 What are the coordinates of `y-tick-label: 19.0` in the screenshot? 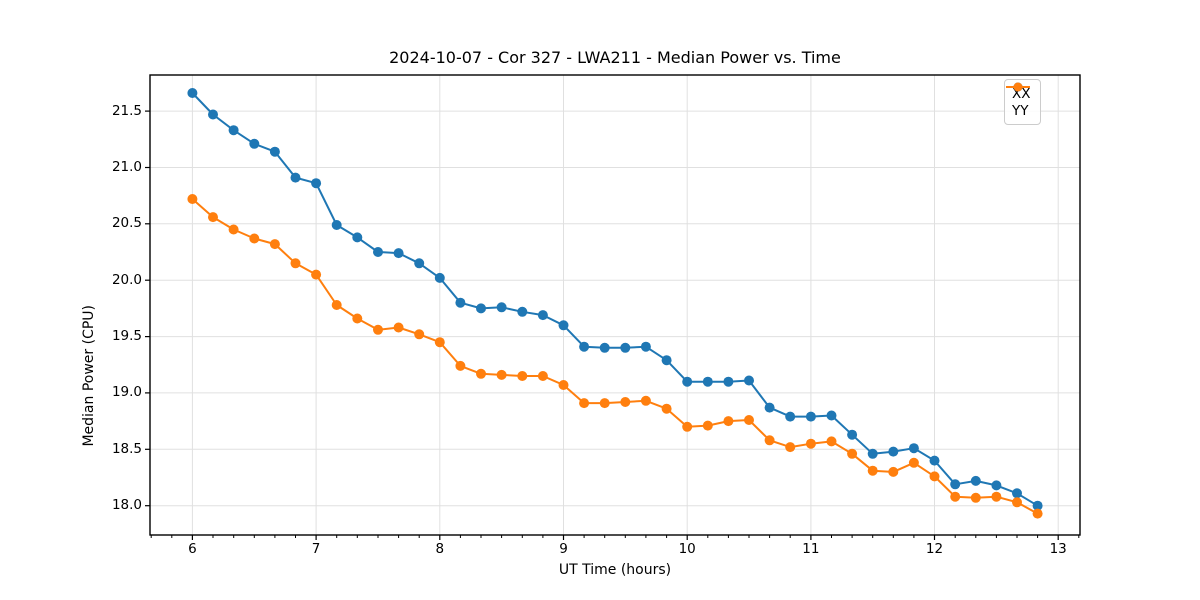 It's located at (126, 392).